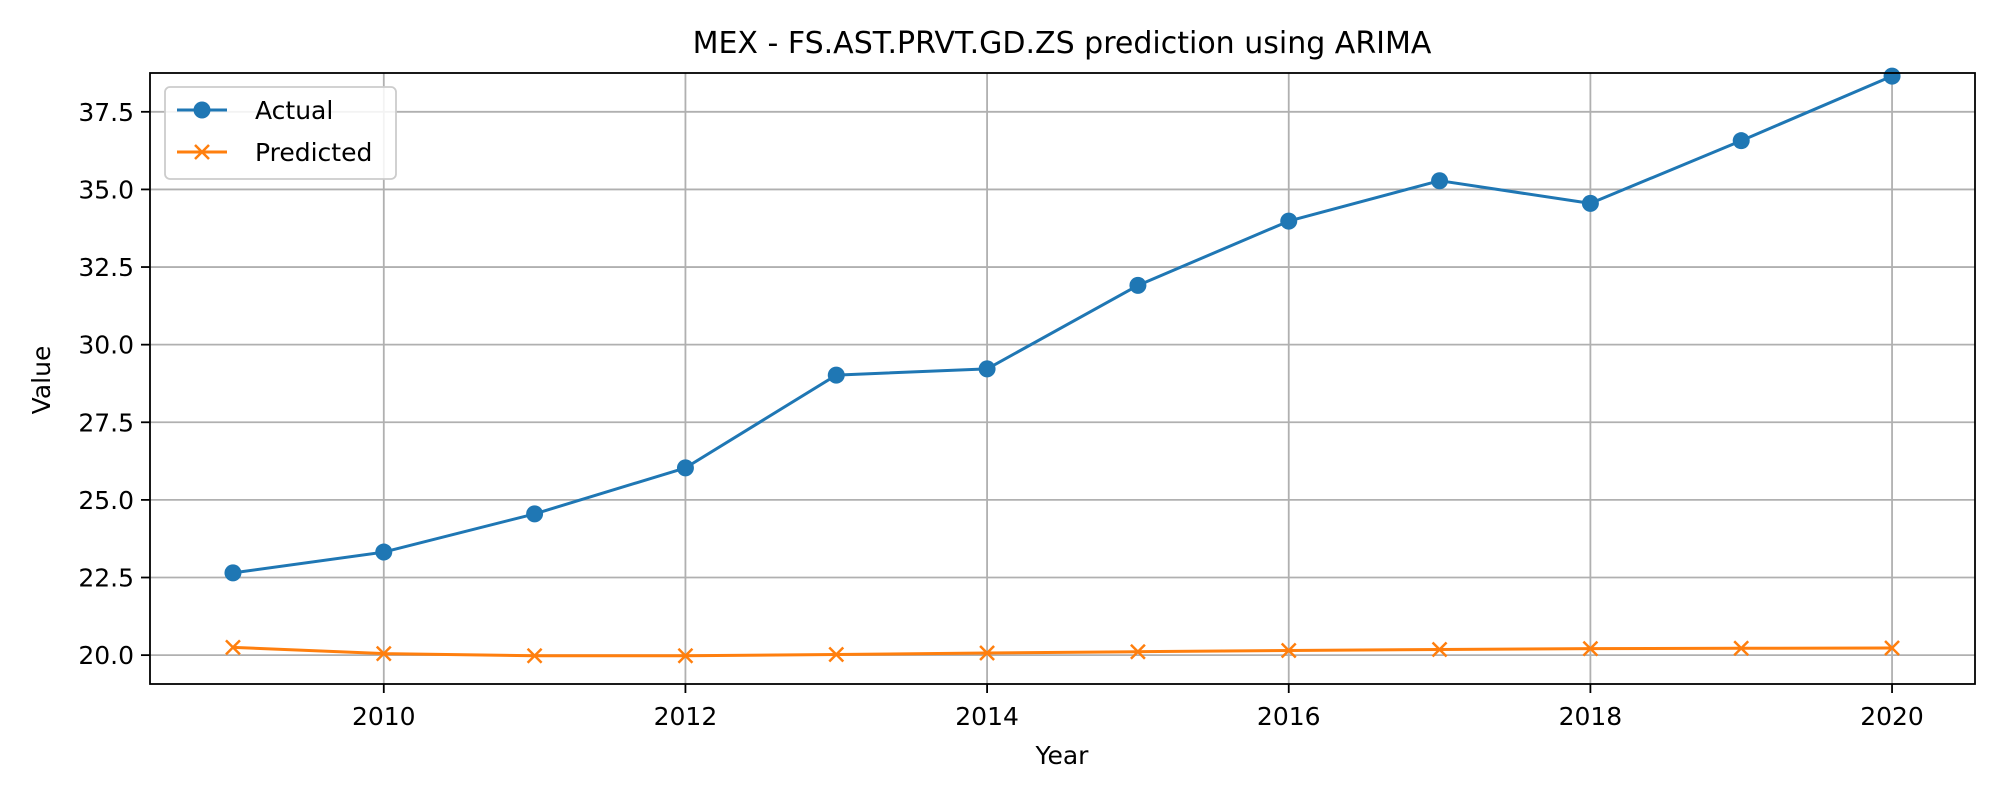  Describe the element at coordinates (202, 152) in the screenshot. I see `legend-predicted-marker` at that location.